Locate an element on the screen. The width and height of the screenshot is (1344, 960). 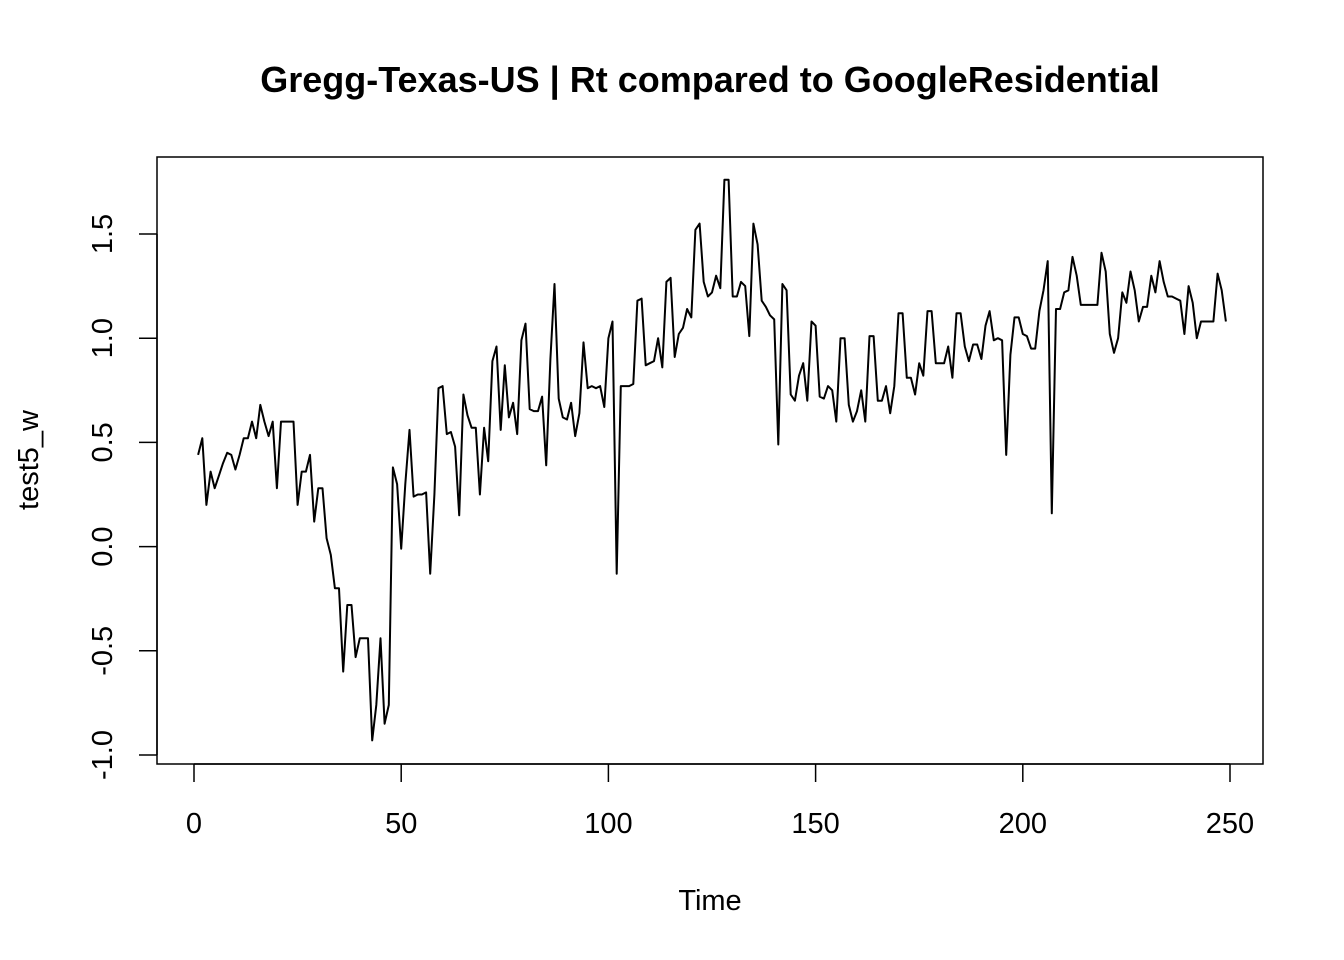
x-tick-label: 250 is located at coordinates (1230, 824).